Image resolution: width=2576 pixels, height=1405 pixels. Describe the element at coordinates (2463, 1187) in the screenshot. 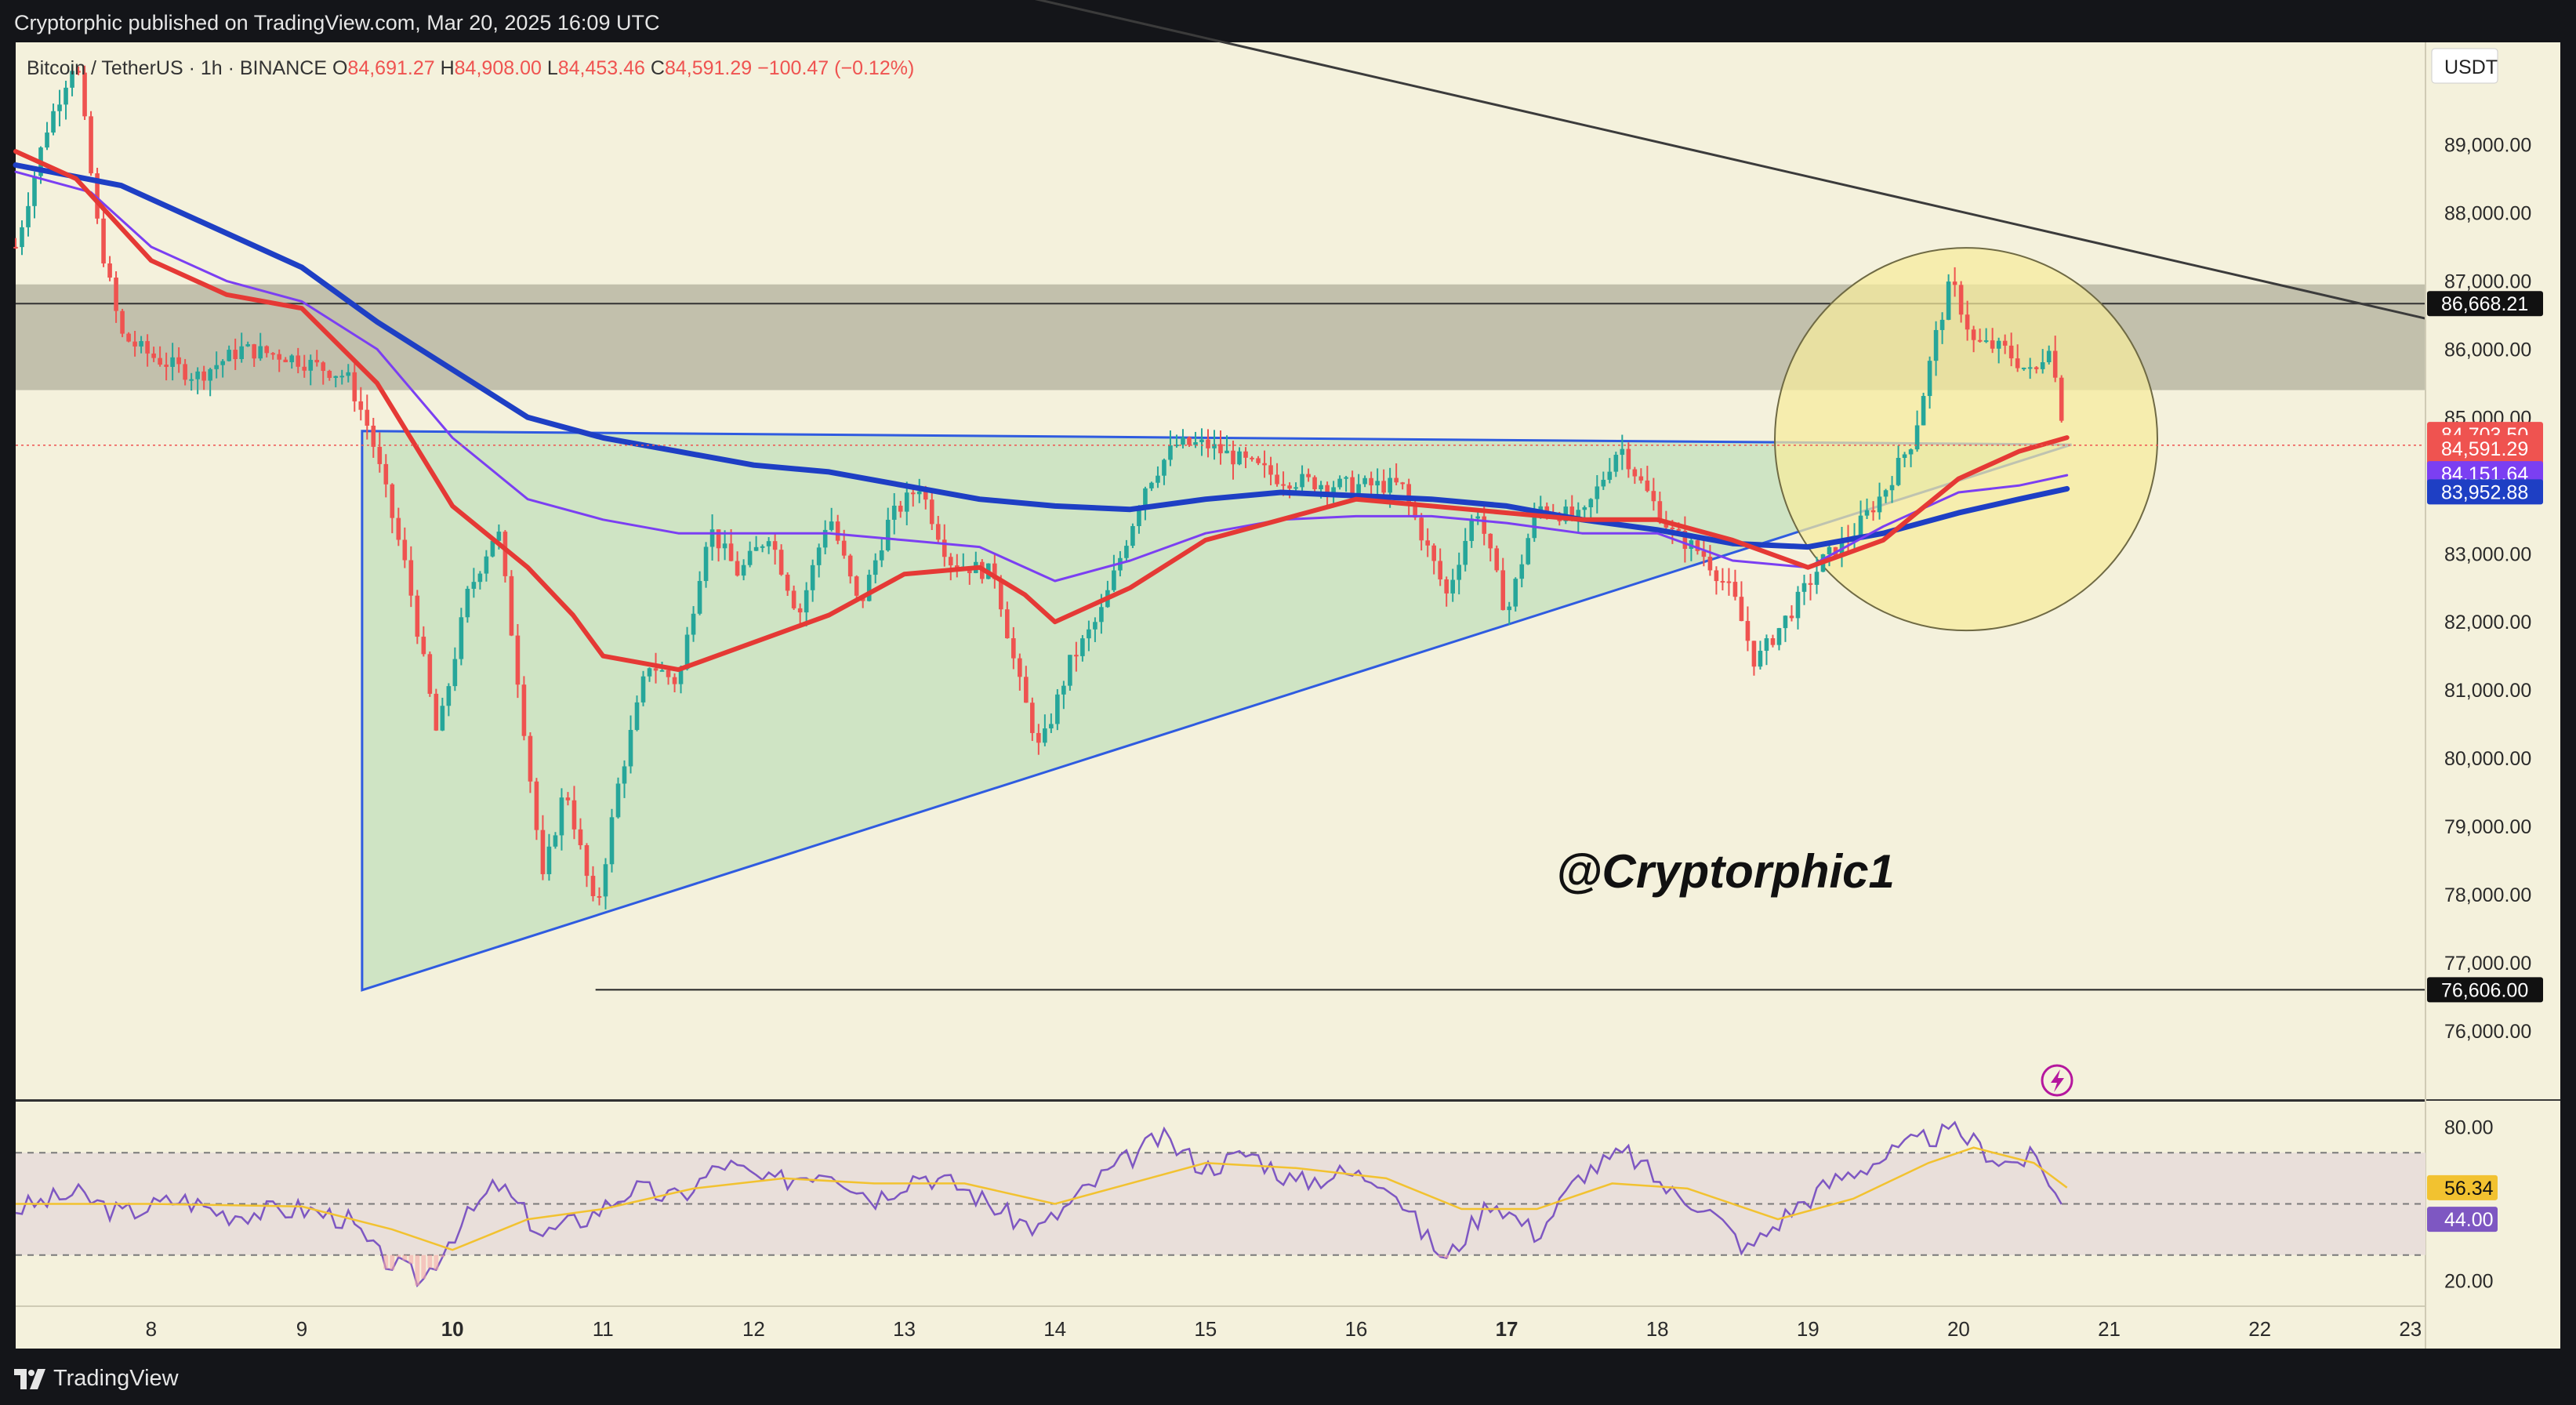

I see `rsi-signal-tag` at that location.